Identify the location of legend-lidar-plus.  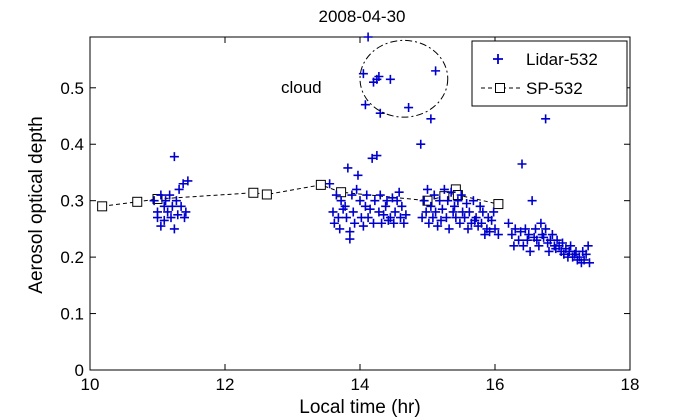
(498, 59).